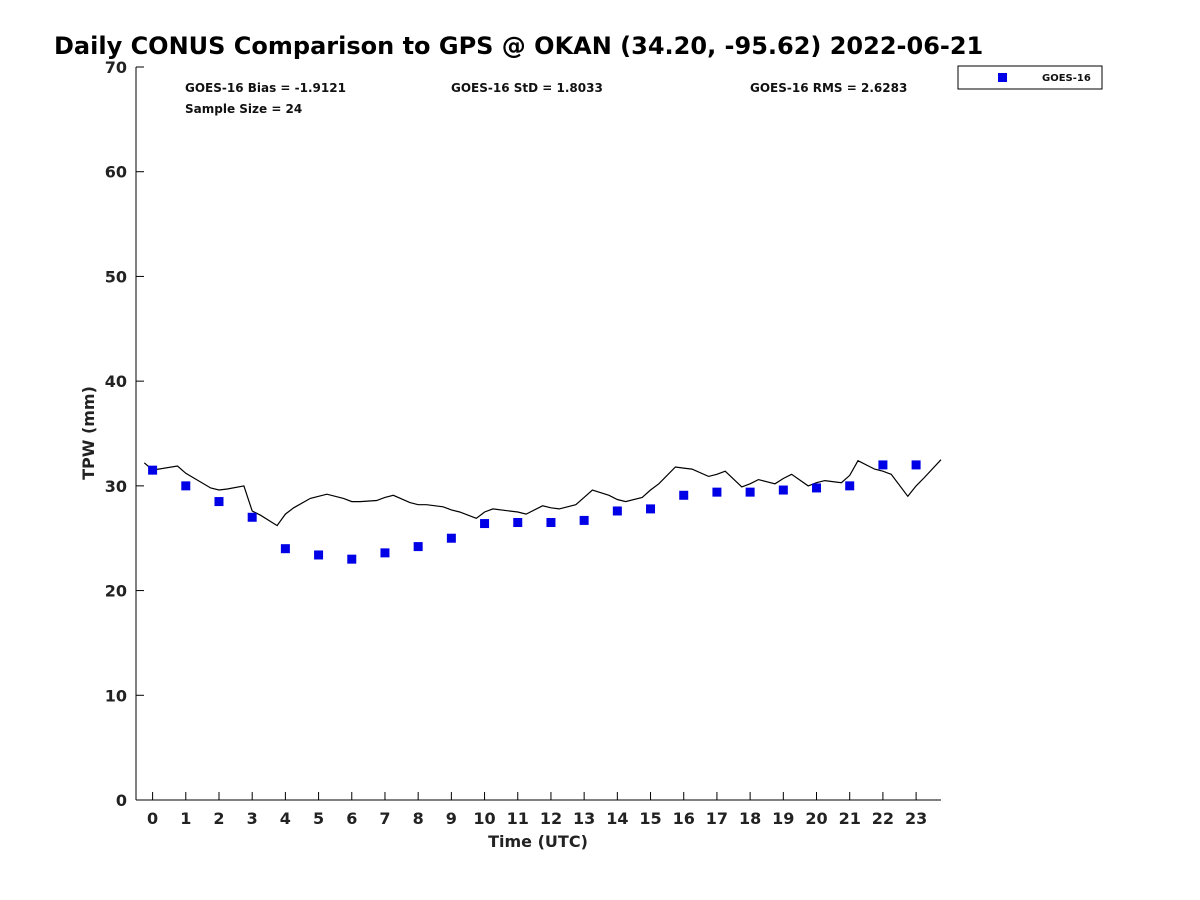  Describe the element at coordinates (418, 818) in the screenshot. I see `x-tick-label: 8` at that location.